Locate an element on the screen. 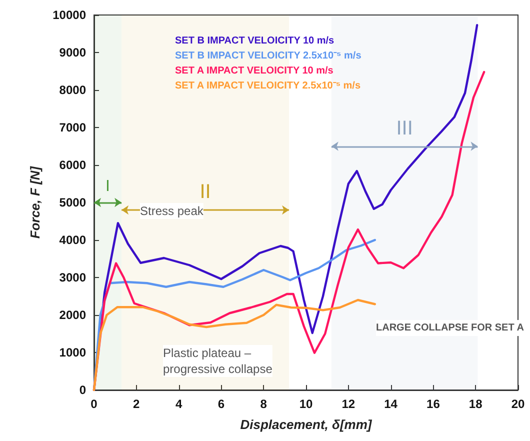  text: SET B IMPACT VELOICITY 10 m/s is located at coordinates (255, 41).